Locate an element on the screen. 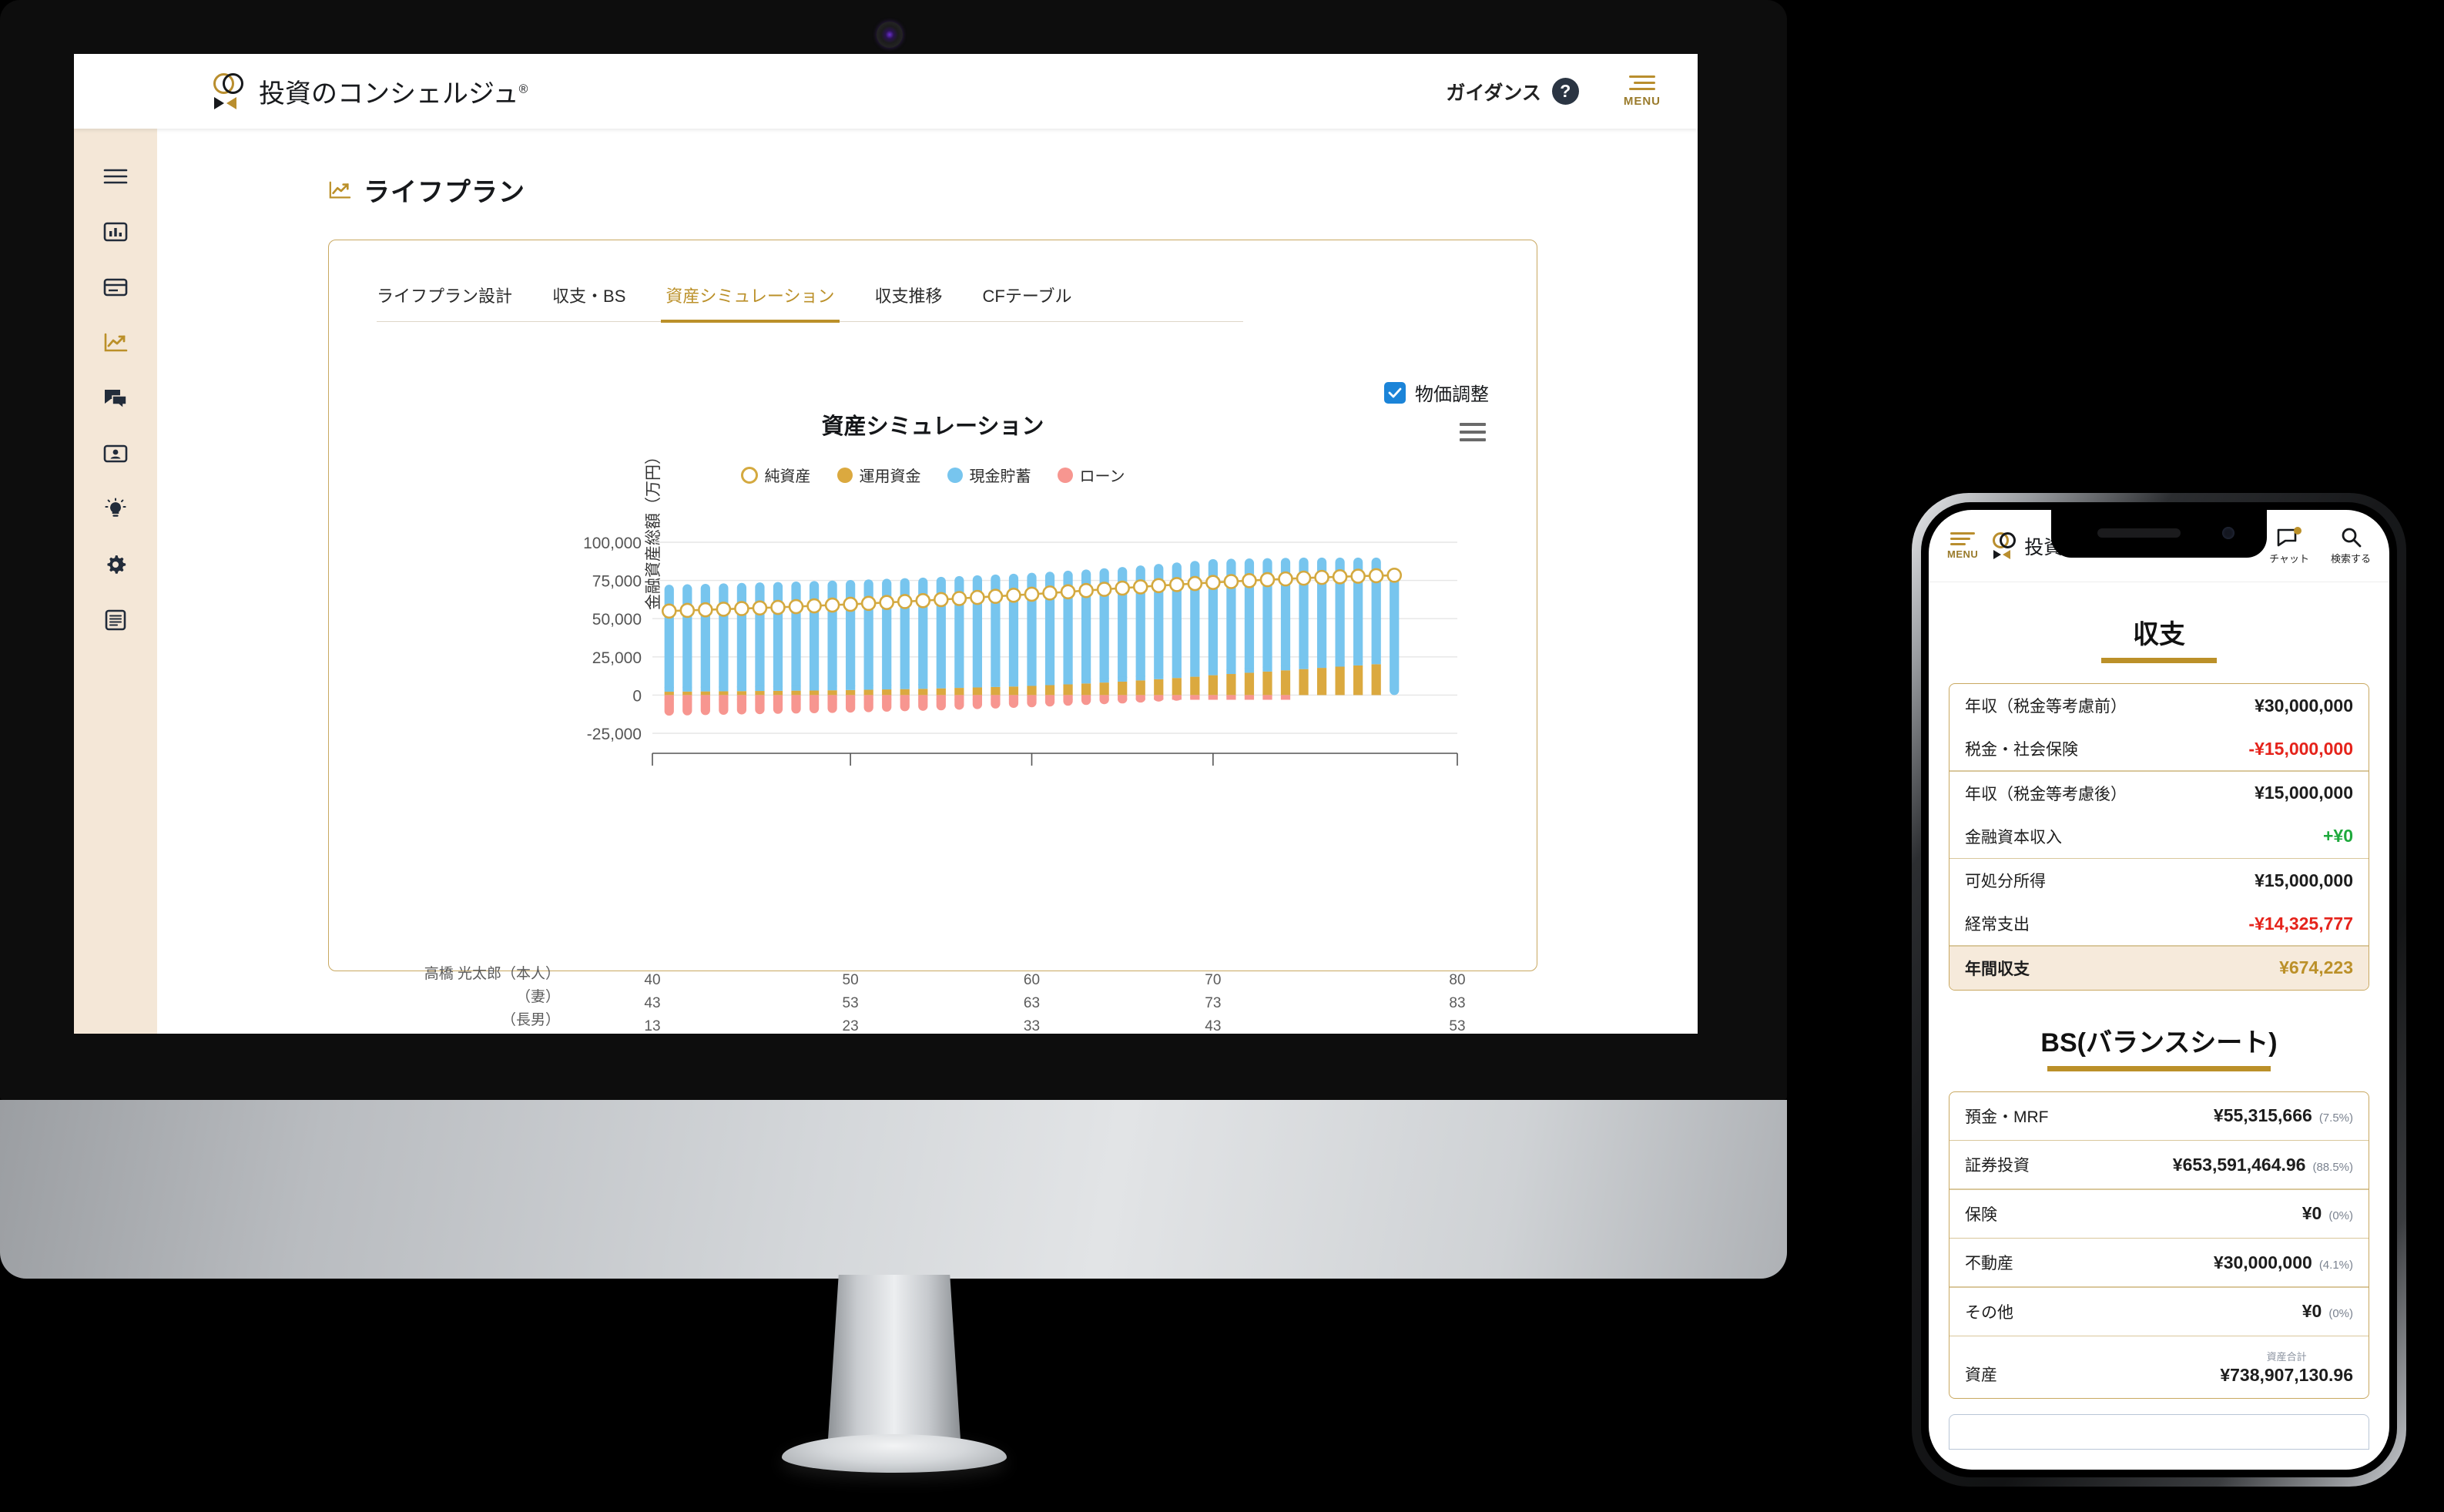 Image resolution: width=2444 pixels, height=1512 pixels. mobile-menu-button: MENU is located at coordinates (1963, 545).